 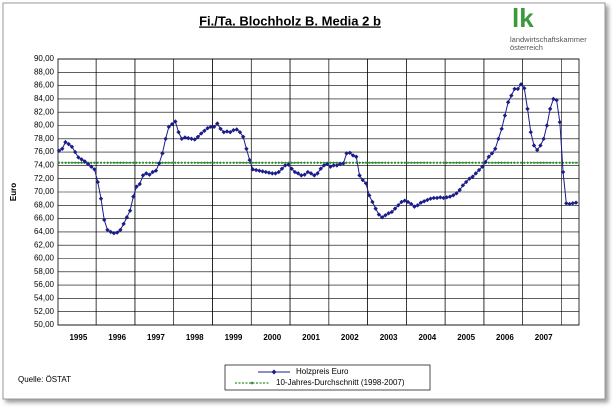 What do you see at coordinates (156, 337) in the screenshot?
I see `x-tick-label: 1997` at bounding box center [156, 337].